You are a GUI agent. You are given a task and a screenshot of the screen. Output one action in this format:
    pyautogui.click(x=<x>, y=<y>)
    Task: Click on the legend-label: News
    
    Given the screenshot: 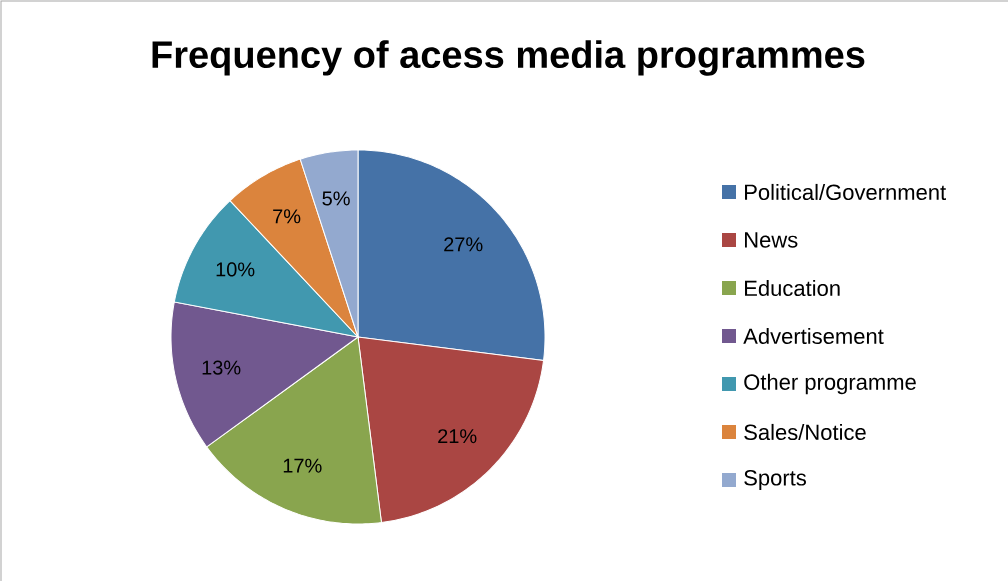 What is the action you would take?
    pyautogui.click(x=771, y=240)
    